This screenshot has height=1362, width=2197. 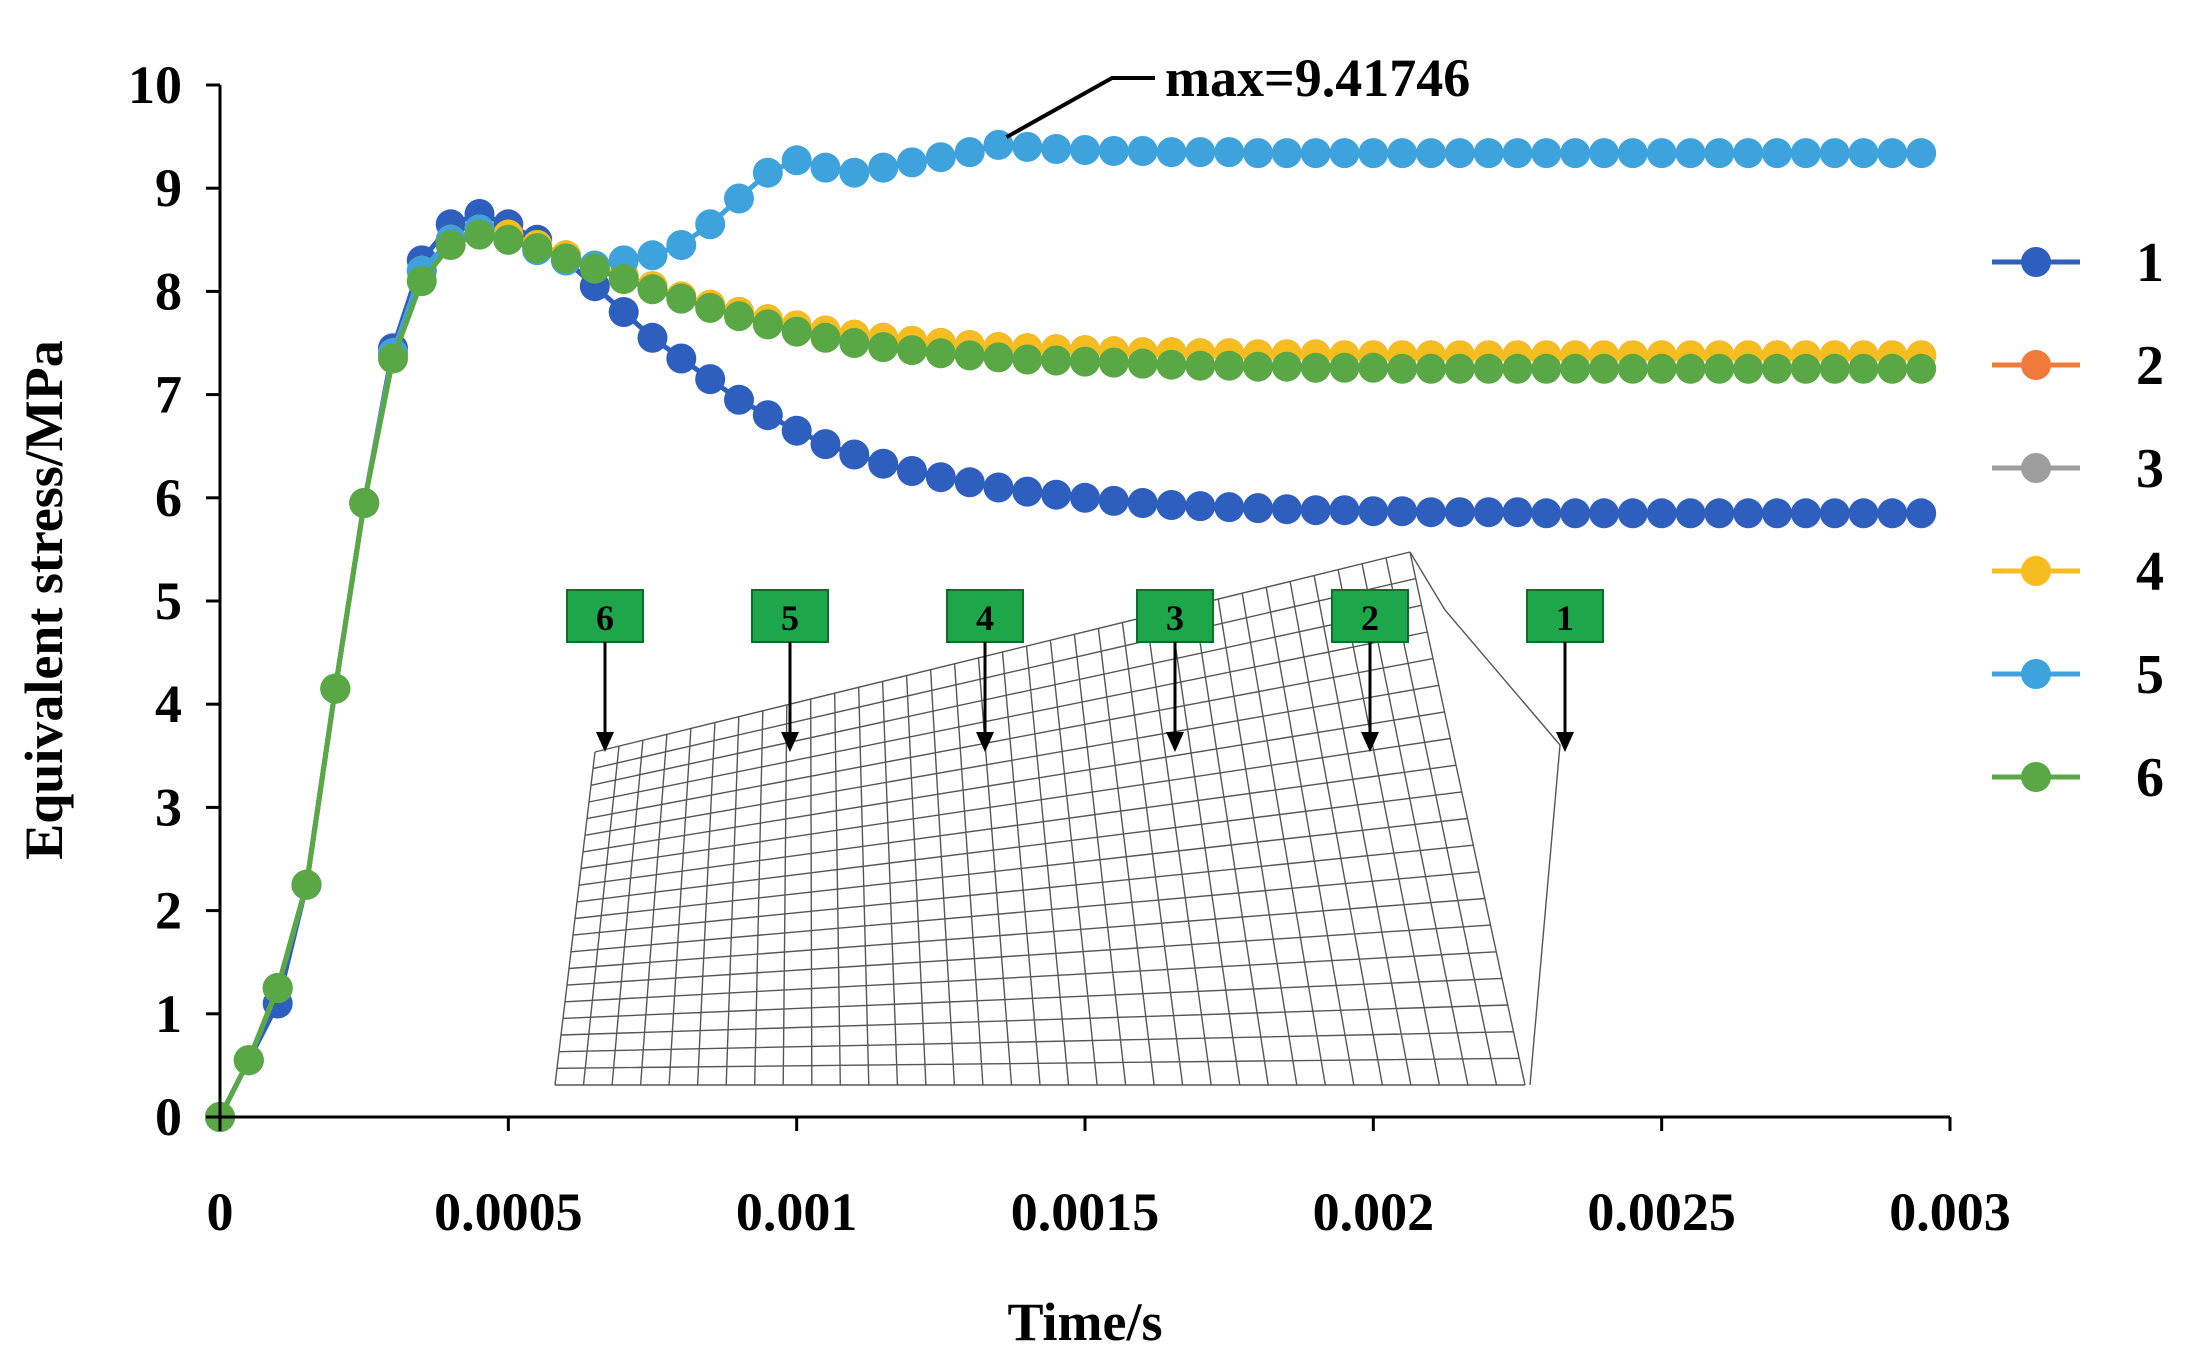 What do you see at coordinates (2150, 366) in the screenshot?
I see `legend-label: 2` at bounding box center [2150, 366].